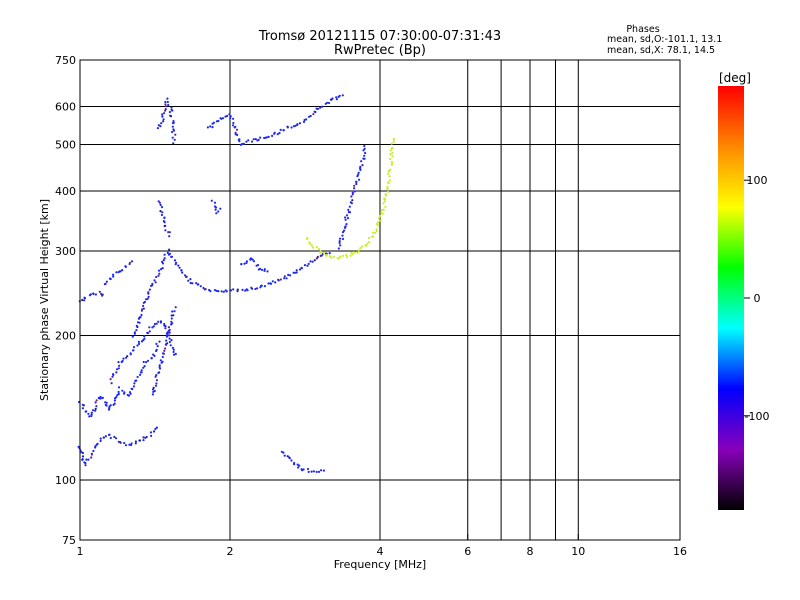 Image resolution: width=800 pixels, height=600 pixels. Describe the element at coordinates (530, 551) in the screenshot. I see `x-tick-label: 8` at that location.